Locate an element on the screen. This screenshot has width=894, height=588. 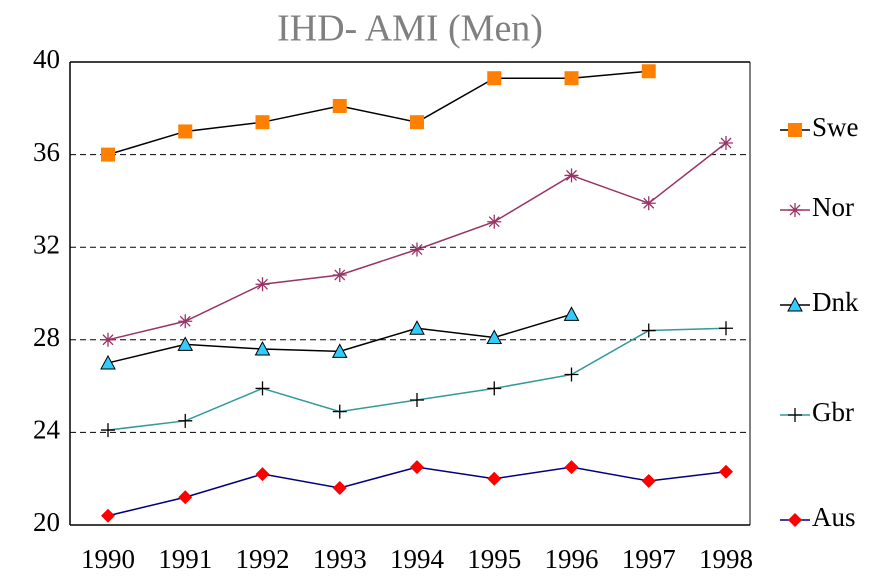
legend-label: Gbr is located at coordinates (833, 412).